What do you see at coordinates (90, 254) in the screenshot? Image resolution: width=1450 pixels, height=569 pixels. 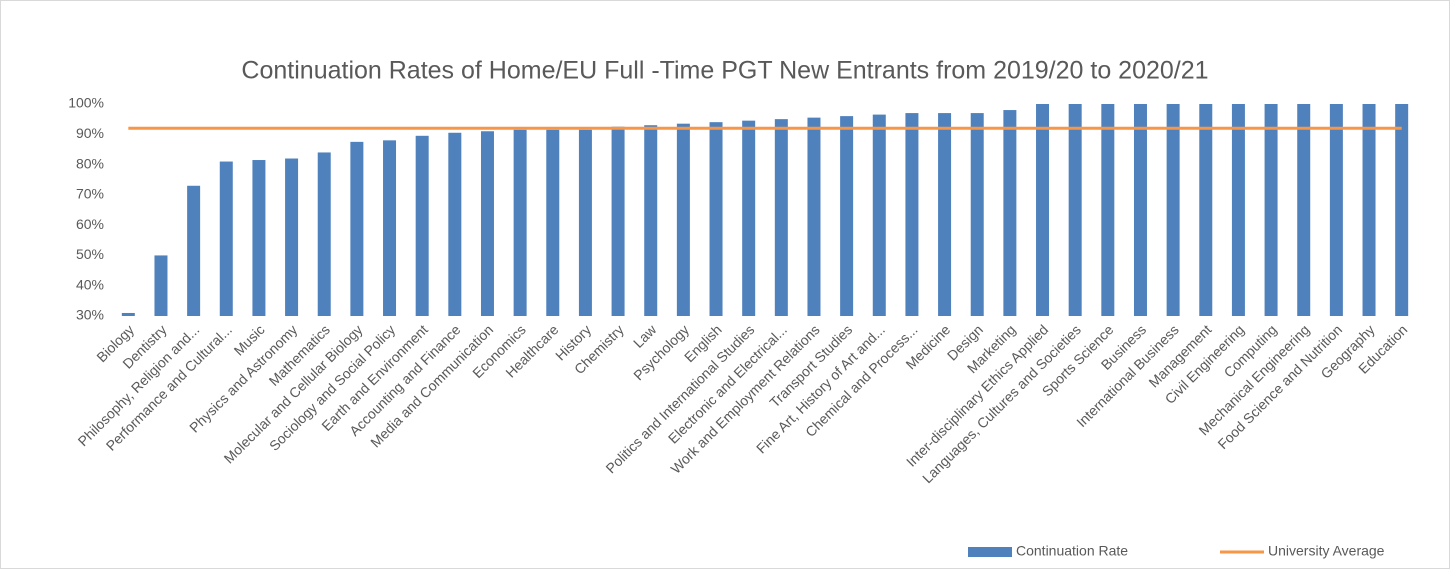 I see `y-tick-label: 50%` at bounding box center [90, 254].